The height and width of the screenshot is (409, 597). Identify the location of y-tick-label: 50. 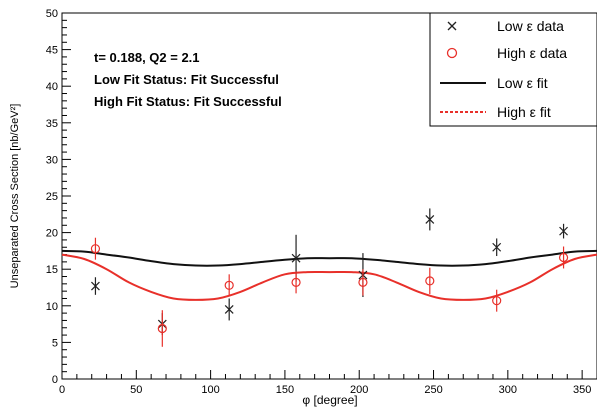
(52, 14).